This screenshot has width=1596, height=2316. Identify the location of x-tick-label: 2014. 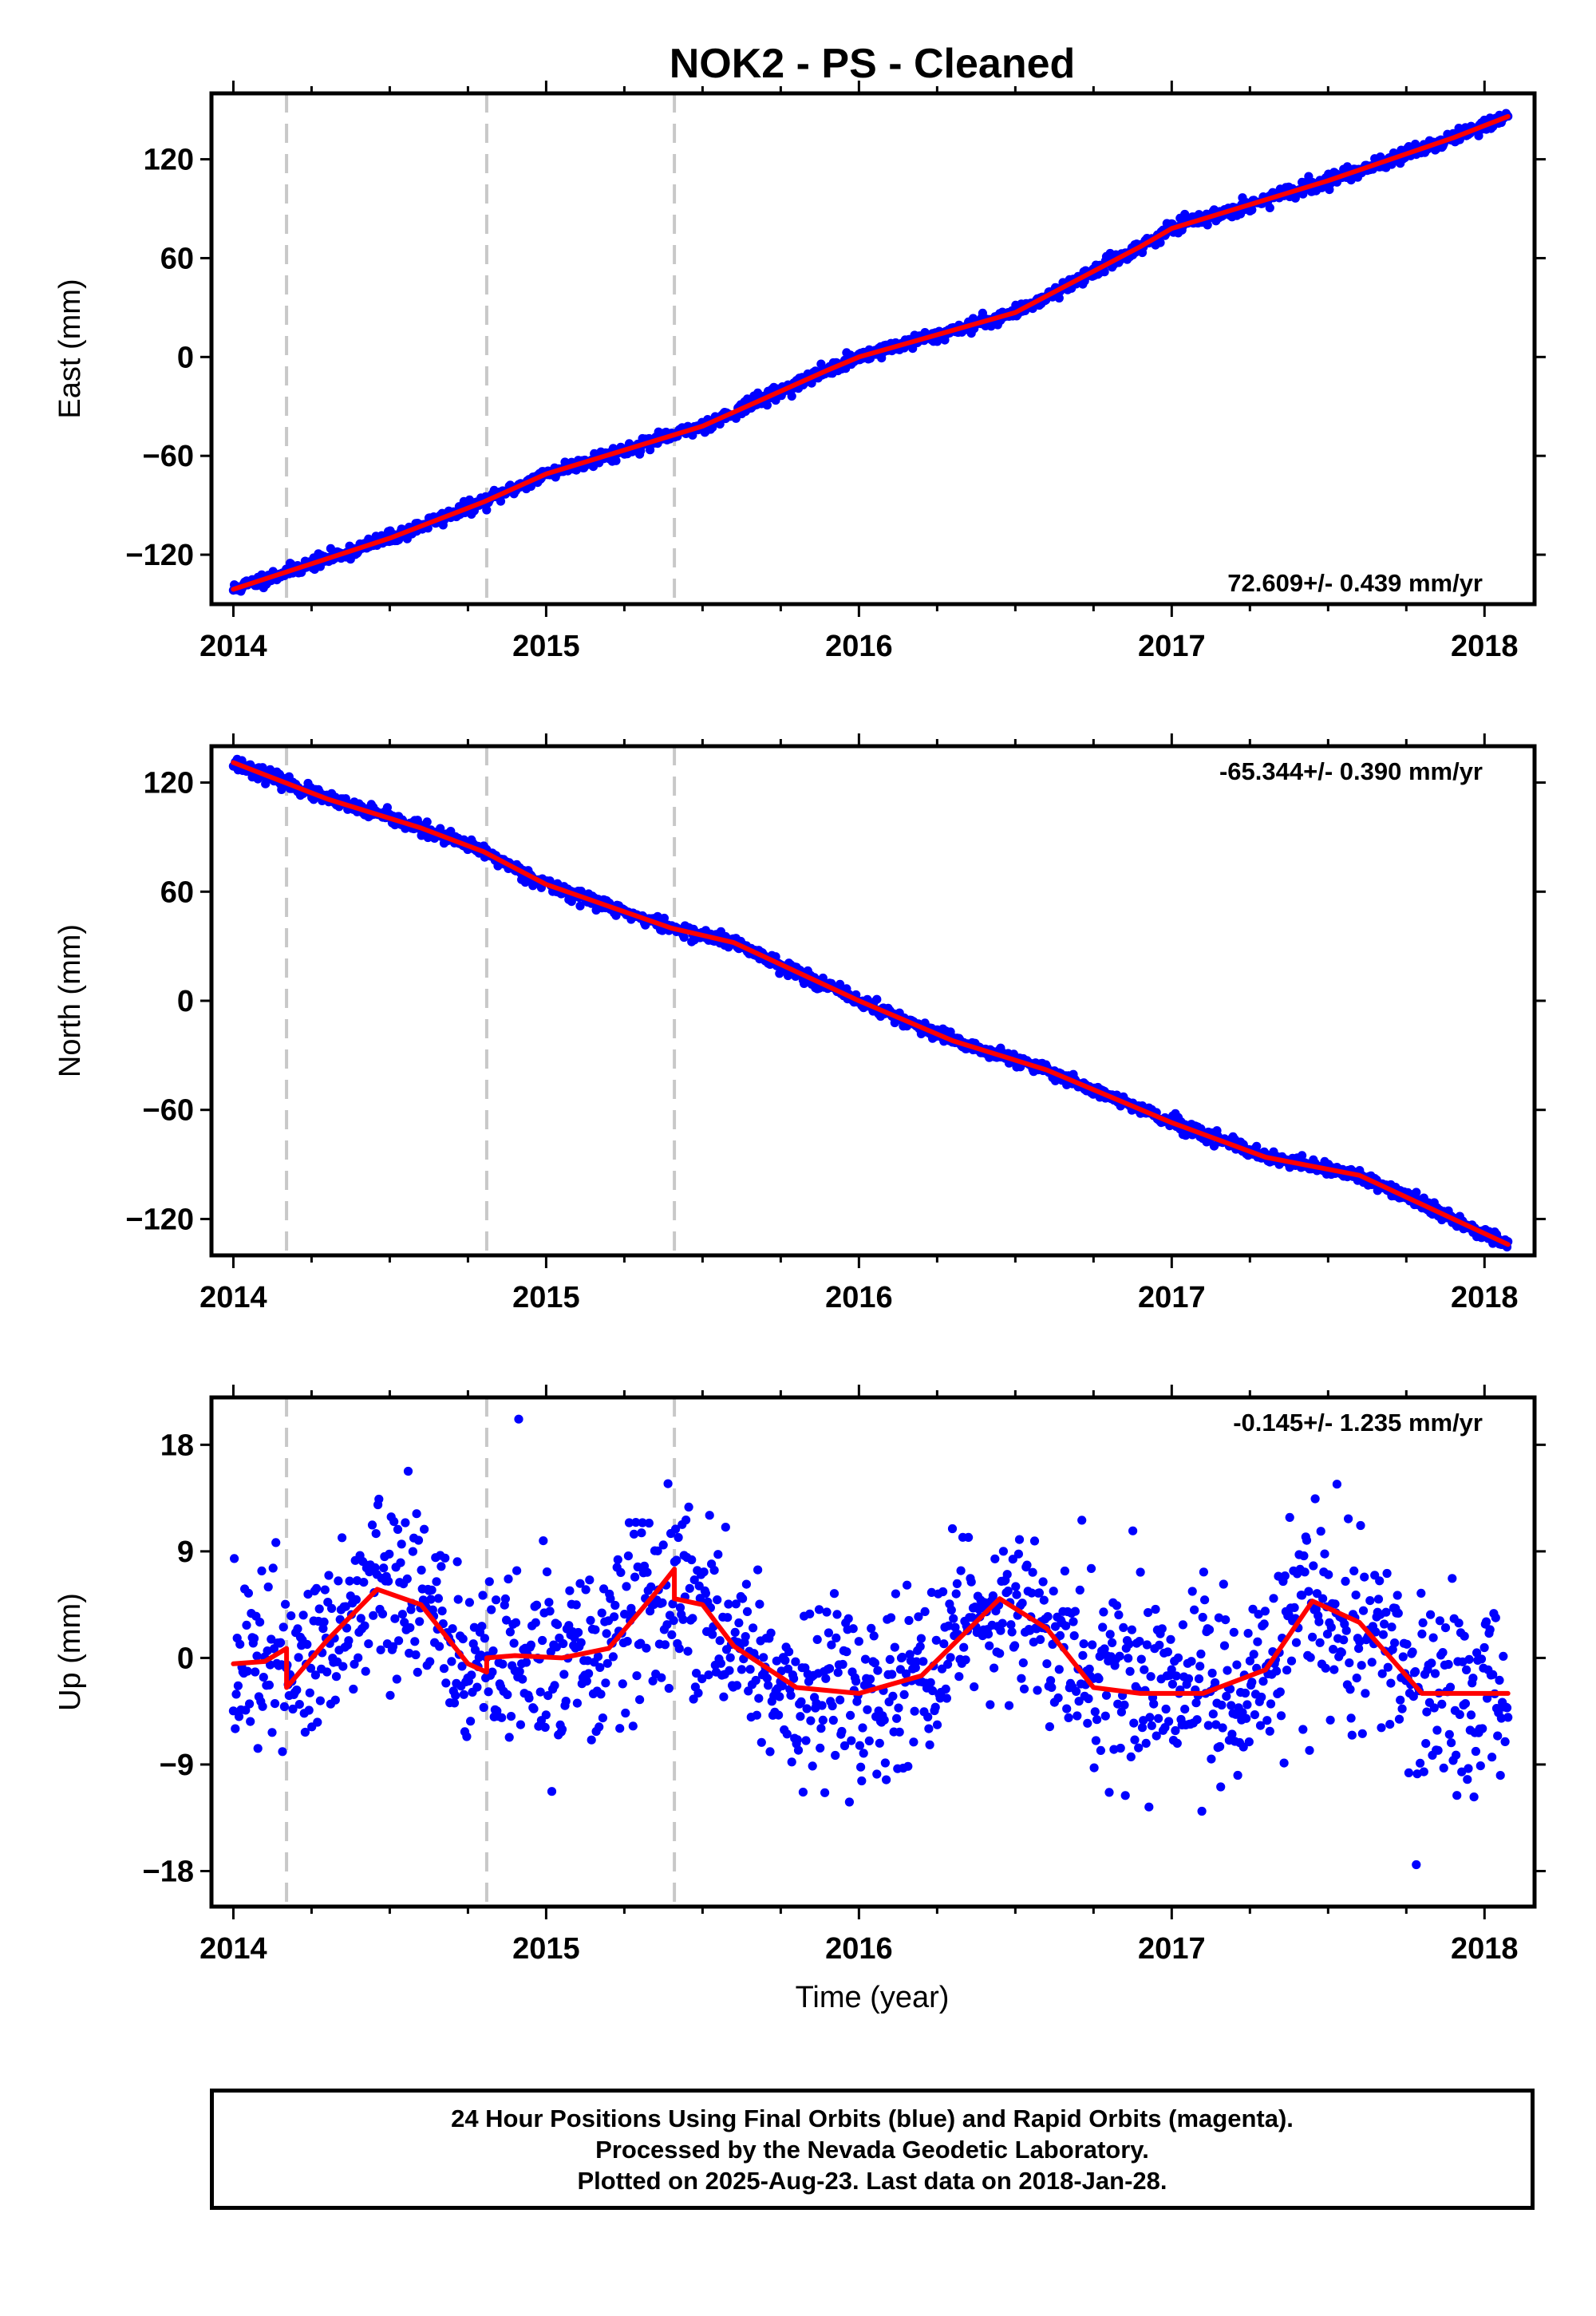
(233, 646).